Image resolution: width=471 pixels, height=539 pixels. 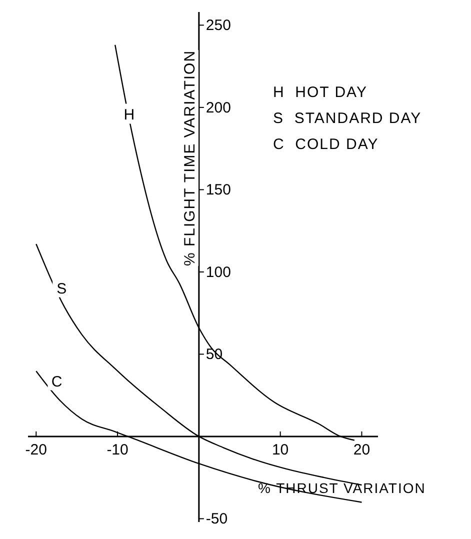 What do you see at coordinates (326, 145) in the screenshot?
I see `annotation: C COLD DAY` at bounding box center [326, 145].